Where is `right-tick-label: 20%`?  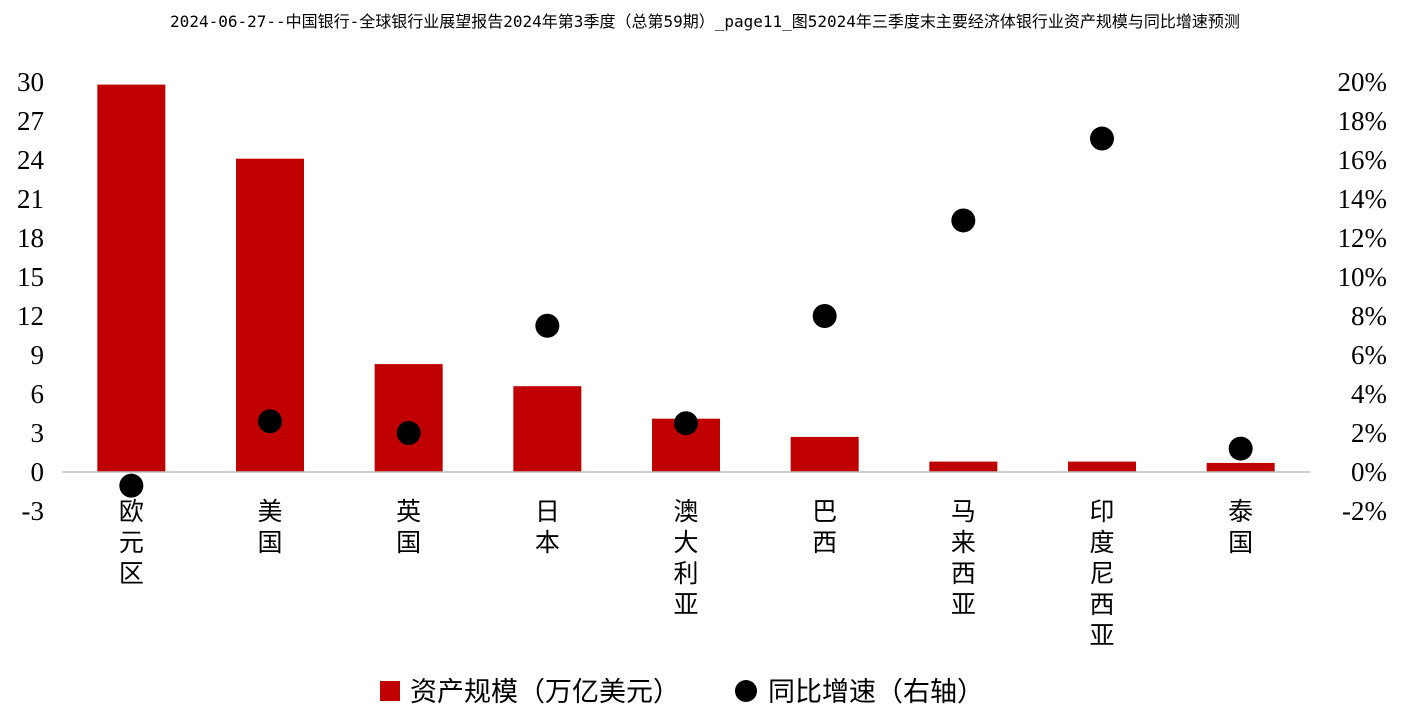
right-tick-label: 20% is located at coordinates (1363, 82).